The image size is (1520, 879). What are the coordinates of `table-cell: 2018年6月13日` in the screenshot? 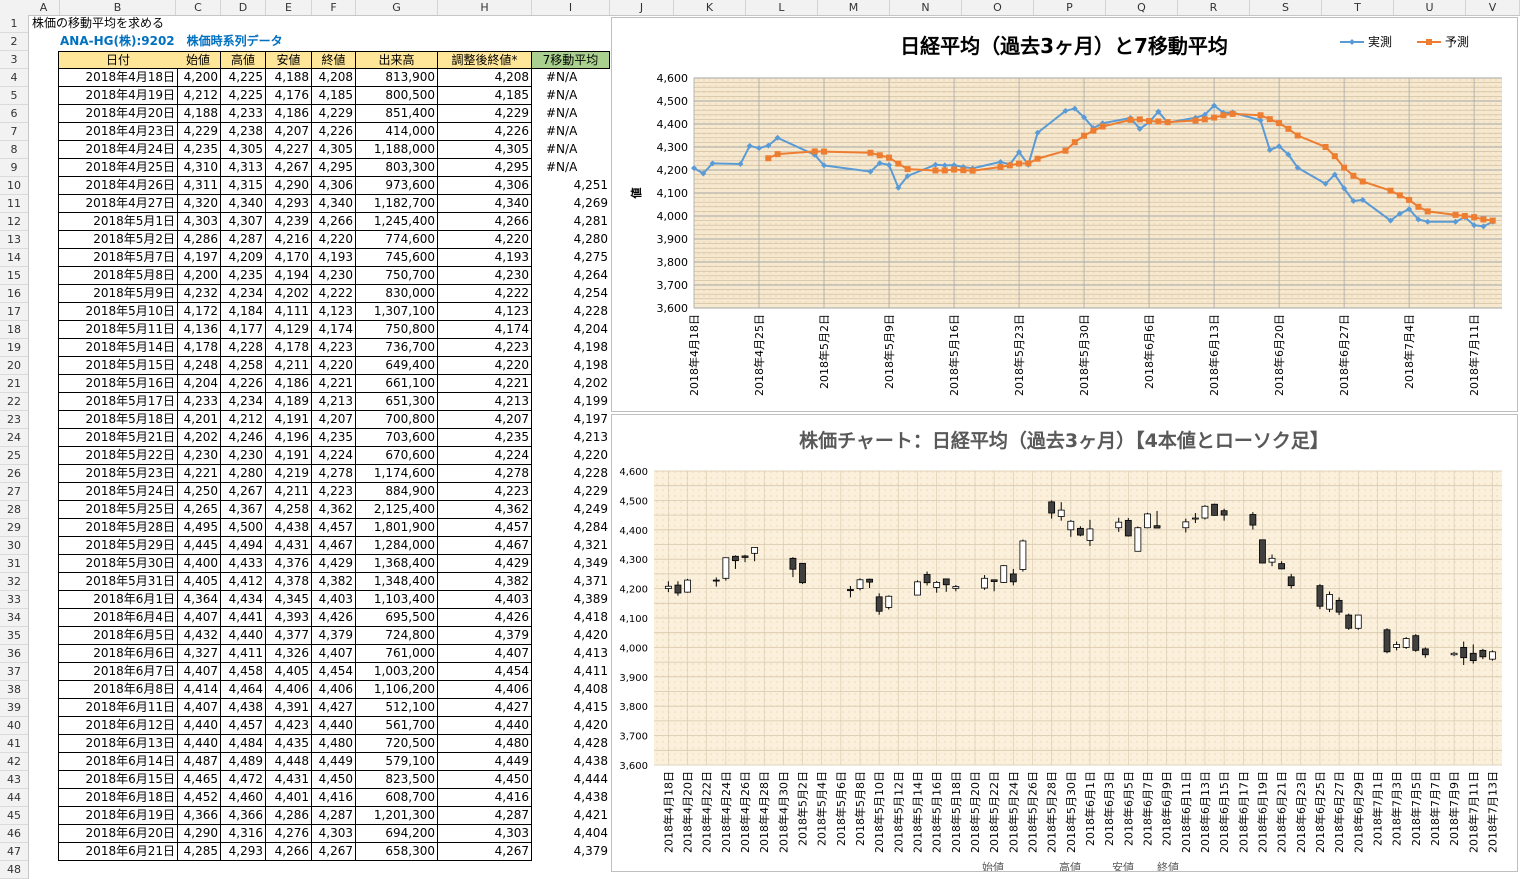 It's located at (118, 744).